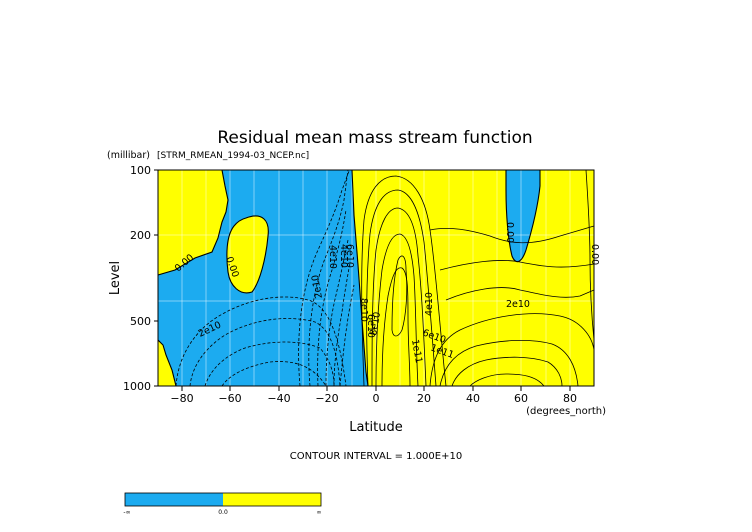  I want to click on negative-contours, so click(265, 278).